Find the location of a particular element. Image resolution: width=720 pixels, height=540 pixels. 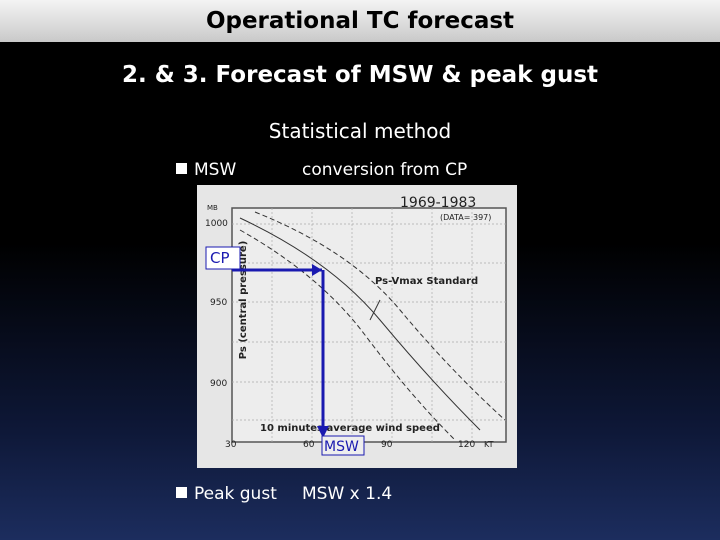

y-label: 1000 is located at coordinates (216, 224).